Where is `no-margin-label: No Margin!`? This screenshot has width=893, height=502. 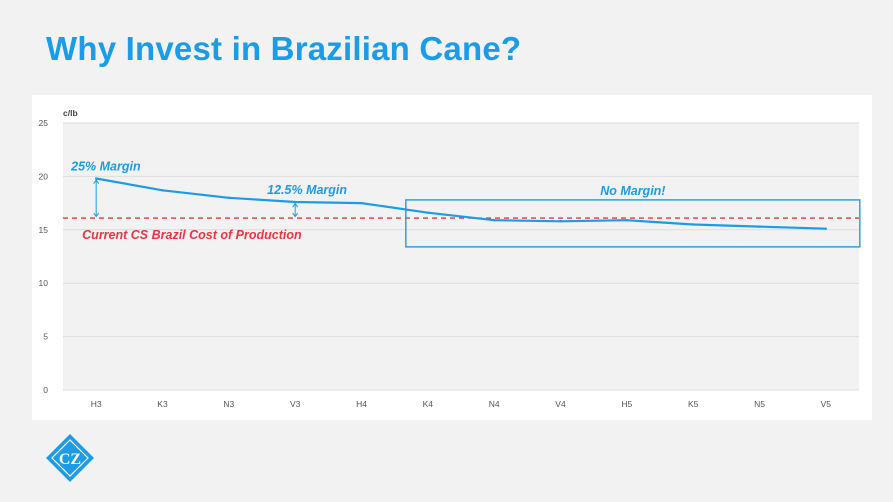
no-margin-label: No Margin! is located at coordinates (632, 191).